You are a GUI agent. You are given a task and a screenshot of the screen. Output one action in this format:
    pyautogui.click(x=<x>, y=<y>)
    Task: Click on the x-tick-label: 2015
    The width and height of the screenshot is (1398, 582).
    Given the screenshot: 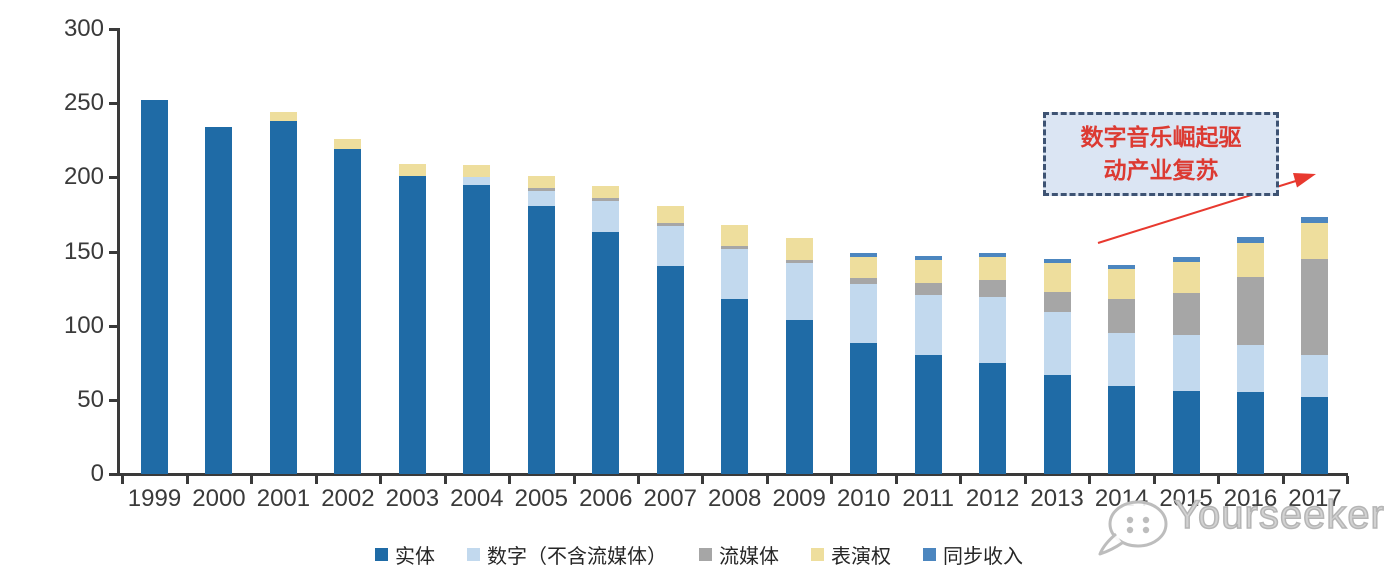 What is the action you would take?
    pyautogui.click(x=1186, y=498)
    